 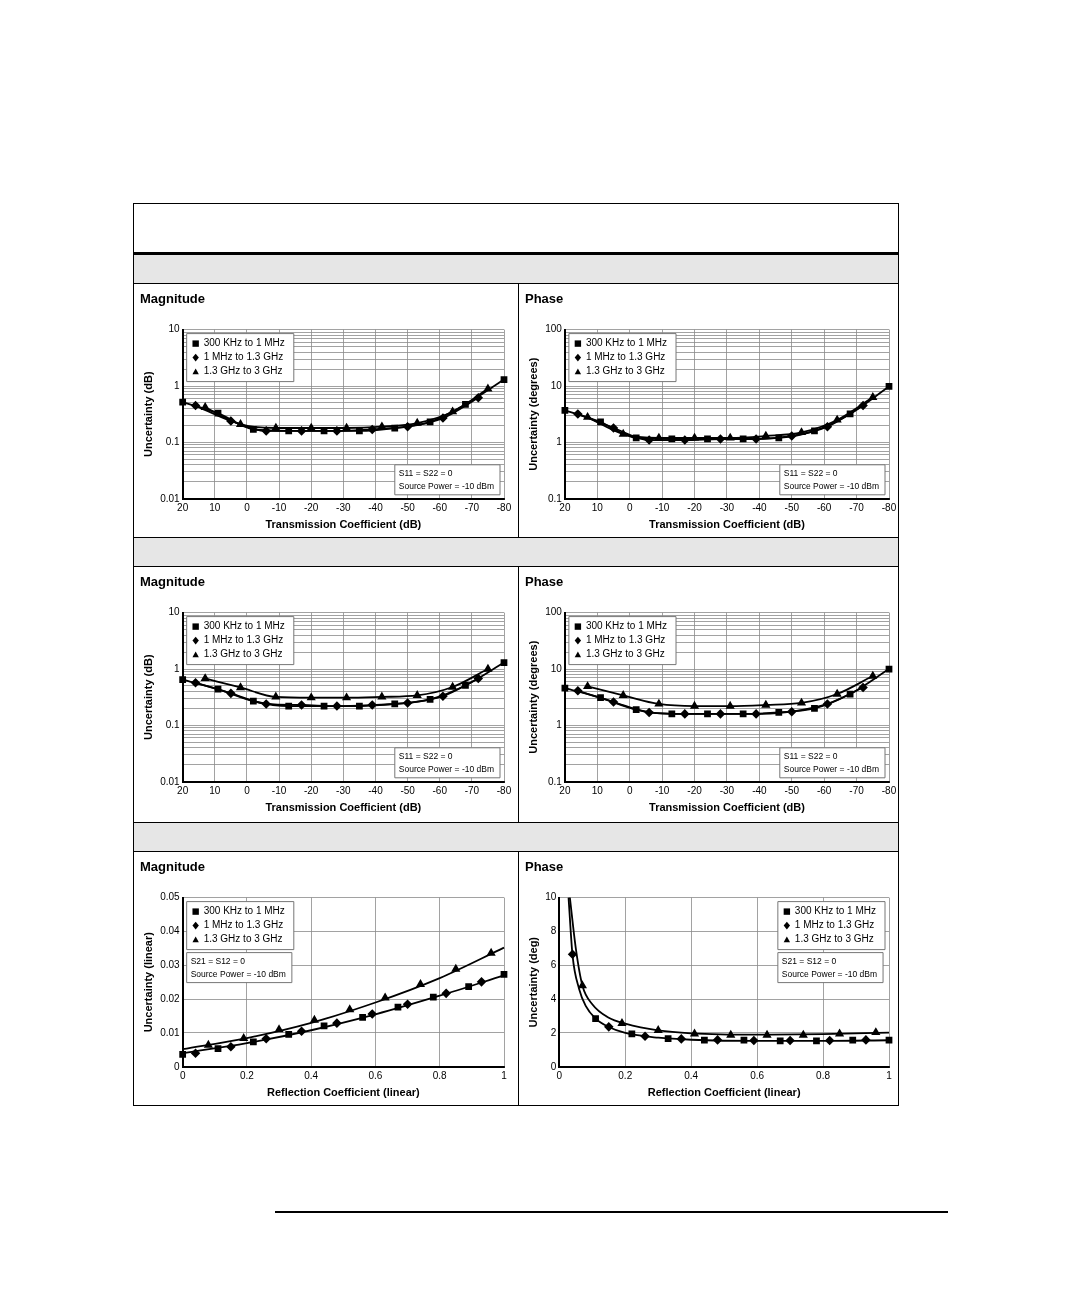 I want to click on x-tick-label: 0.2, so click(x=247, y=1075).